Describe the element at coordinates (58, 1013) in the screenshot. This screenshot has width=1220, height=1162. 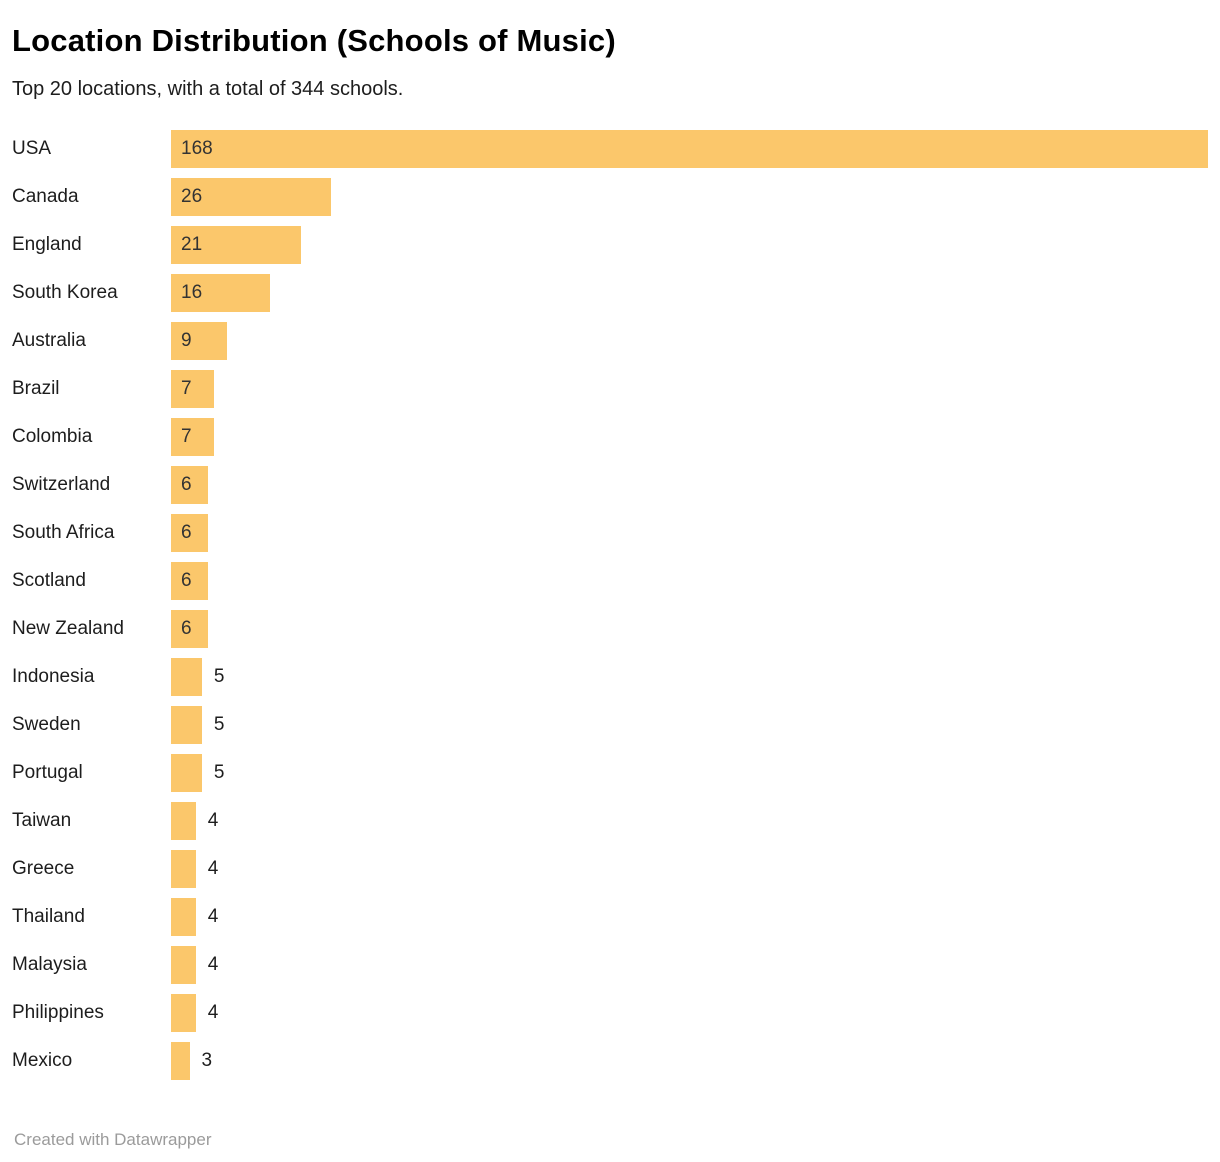
I see `category-label: Philippines` at that location.